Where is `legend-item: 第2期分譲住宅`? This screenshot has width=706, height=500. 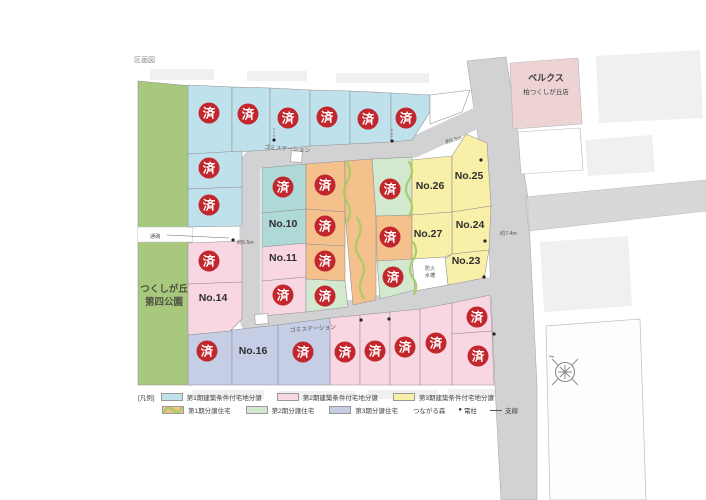 legend-item: 第2期分譲住宅 is located at coordinates (280, 410).